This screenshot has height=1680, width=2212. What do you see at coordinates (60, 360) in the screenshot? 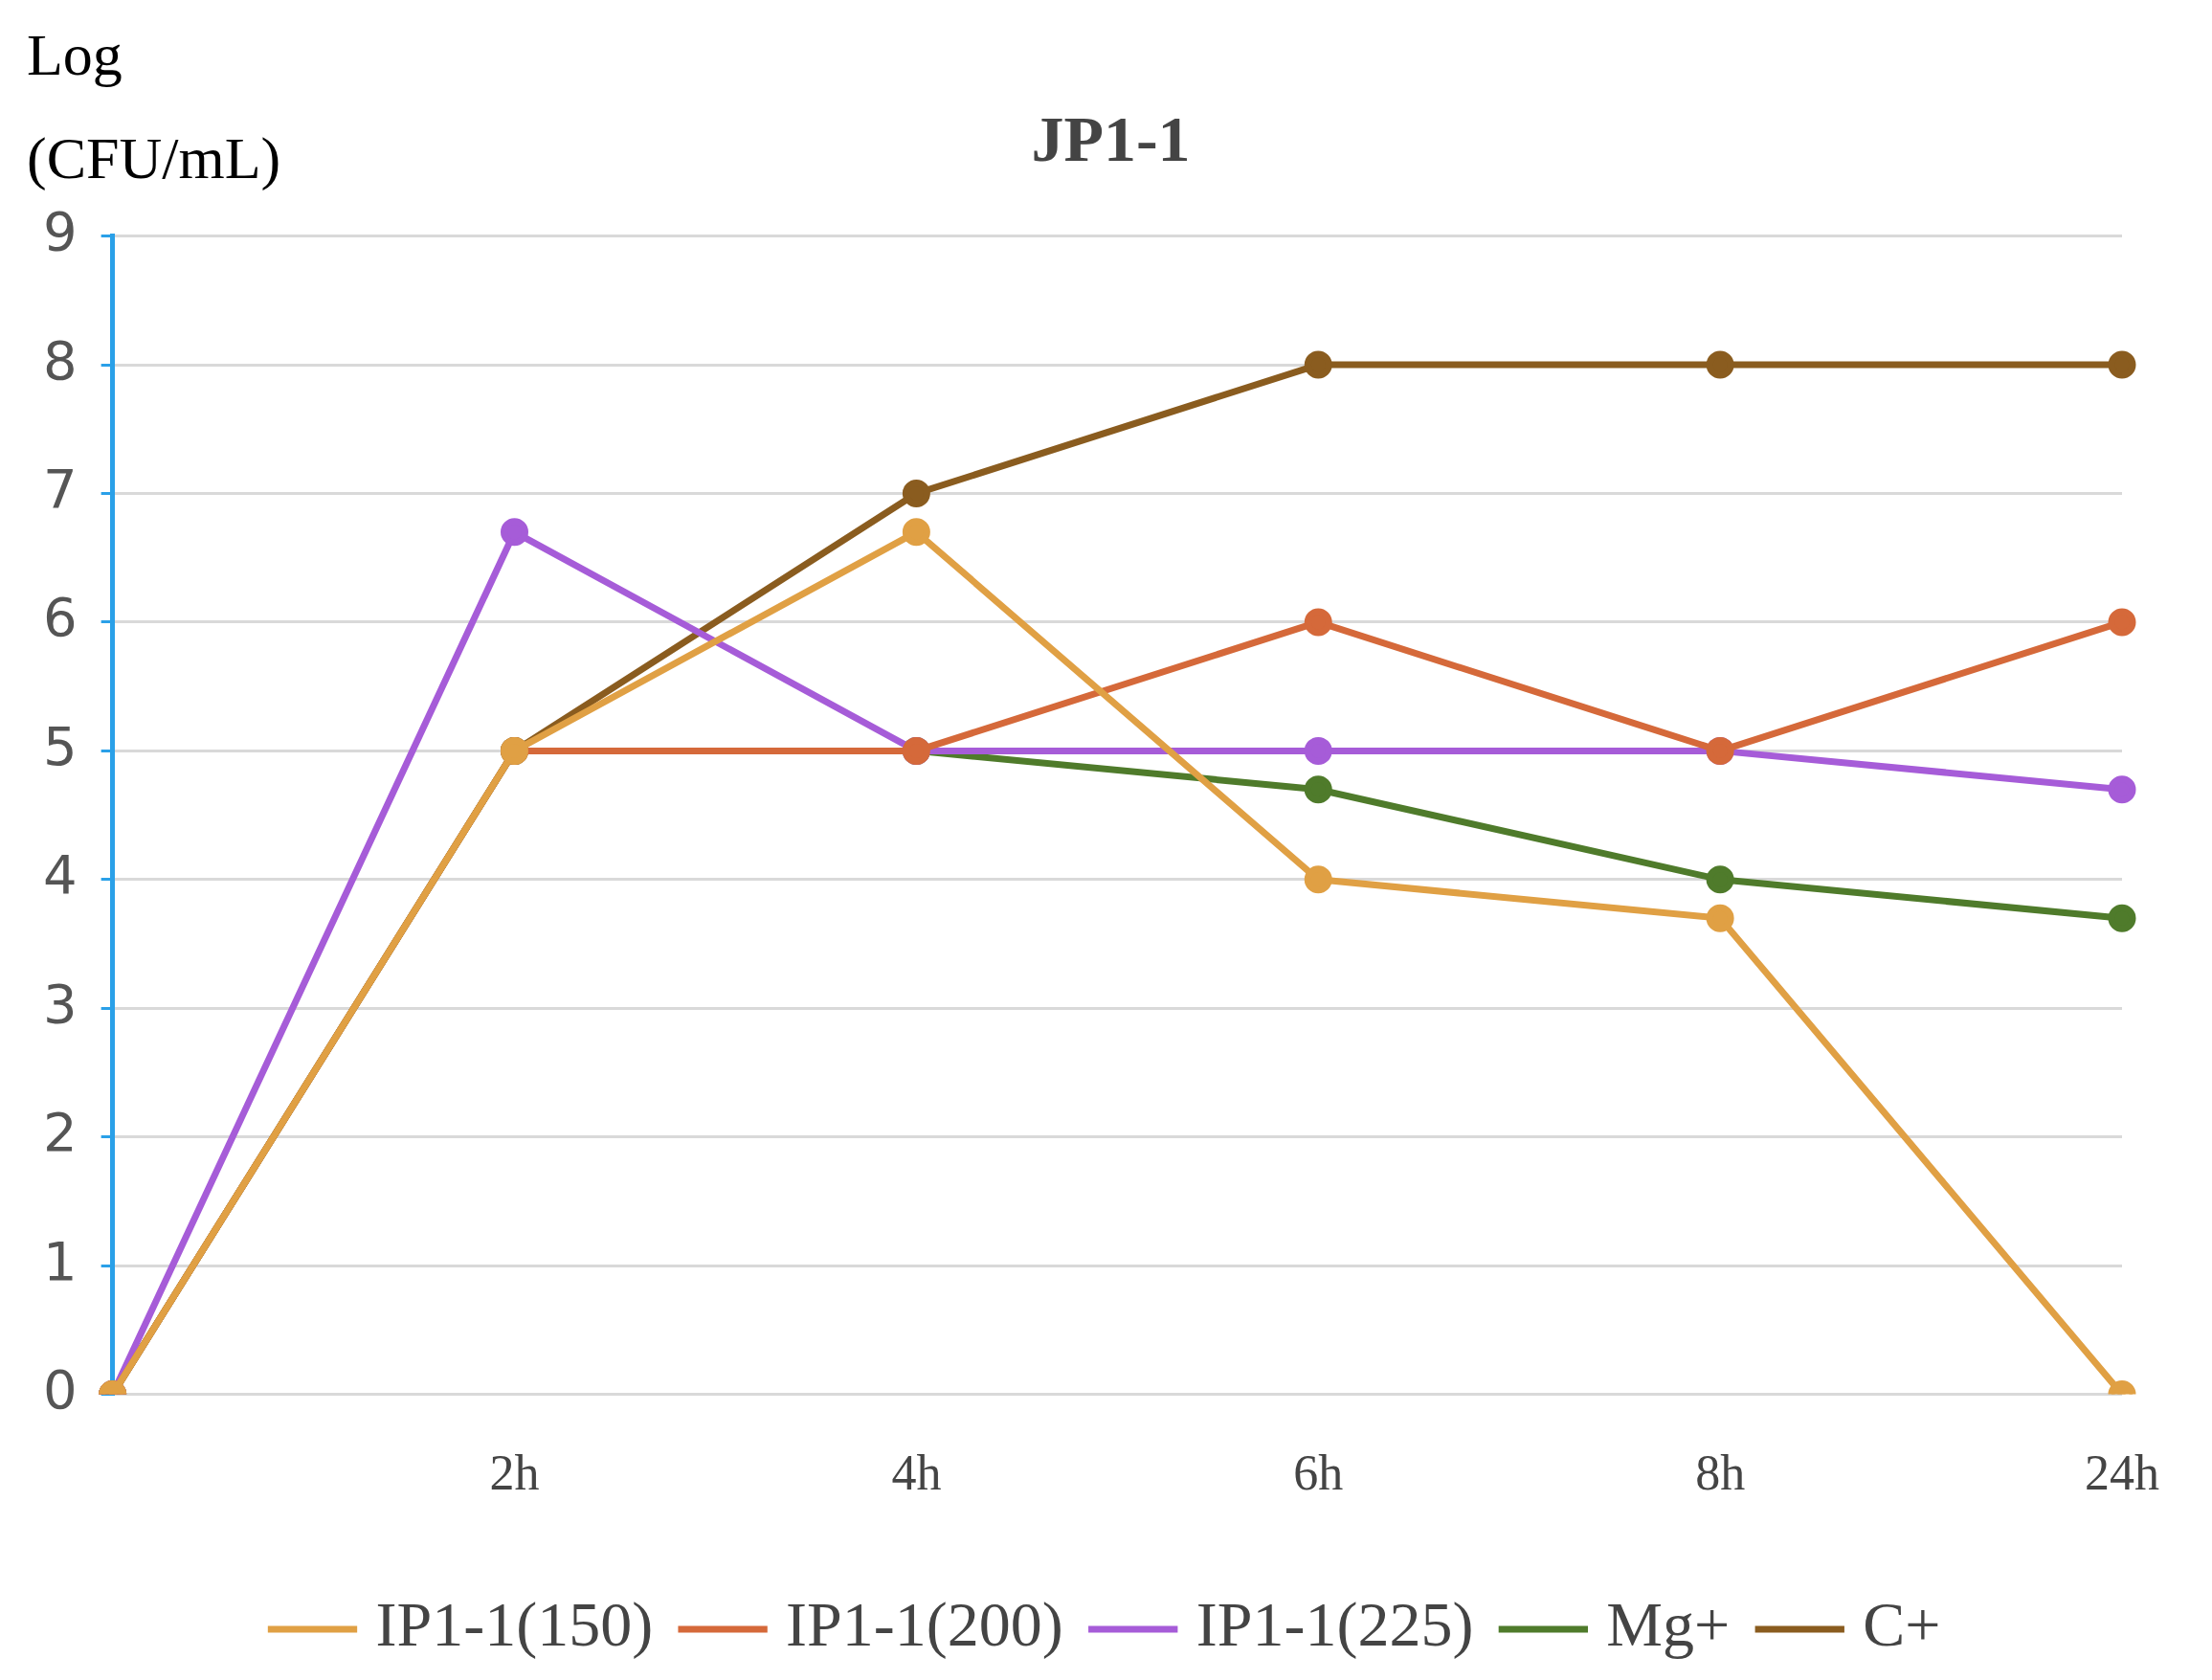
I see `y-tick-label: 8` at bounding box center [60, 360].